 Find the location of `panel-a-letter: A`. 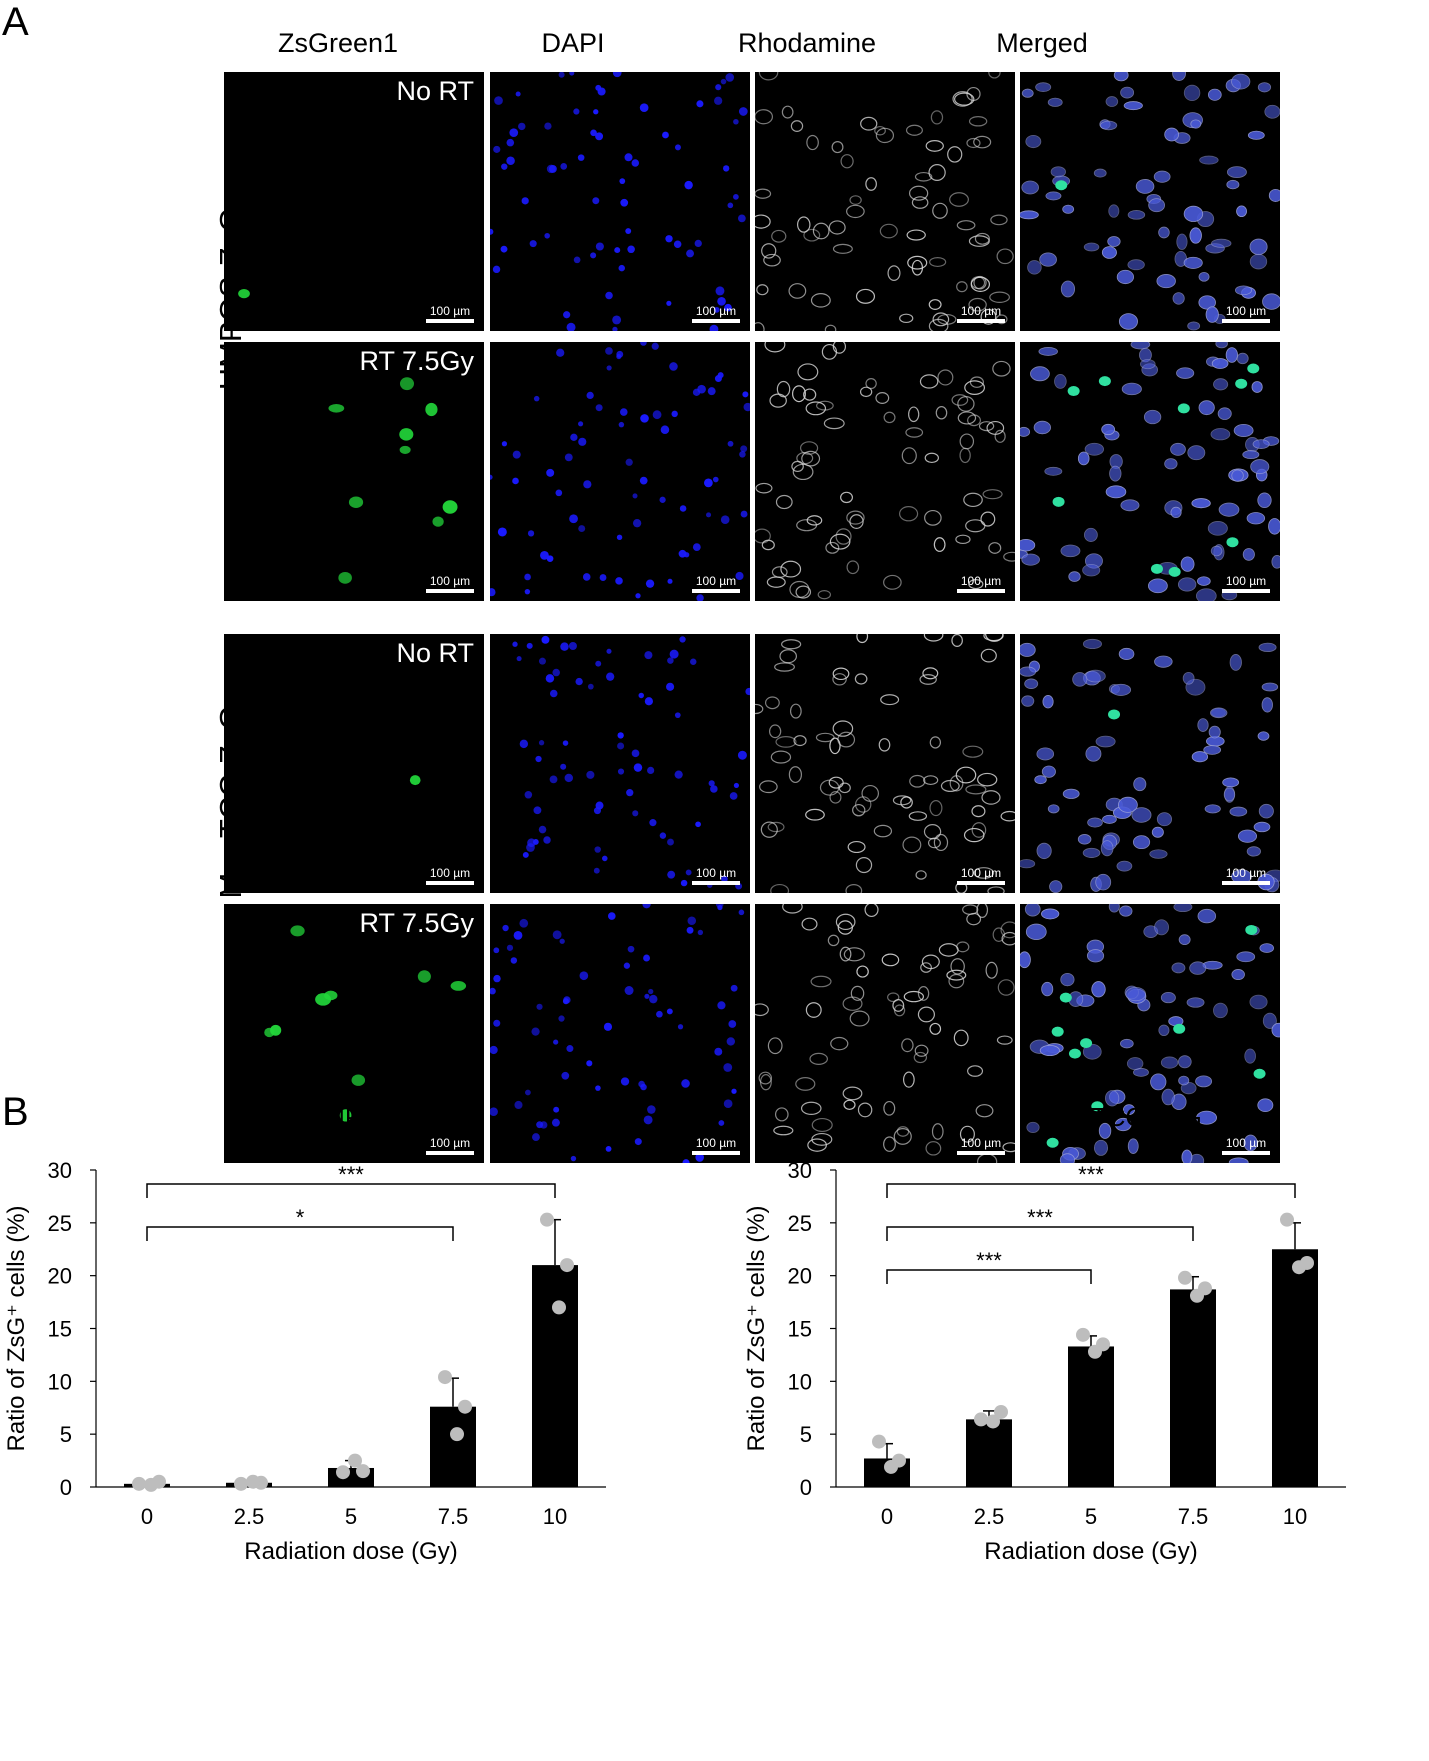

panel-a-letter: A is located at coordinates (15, 22).